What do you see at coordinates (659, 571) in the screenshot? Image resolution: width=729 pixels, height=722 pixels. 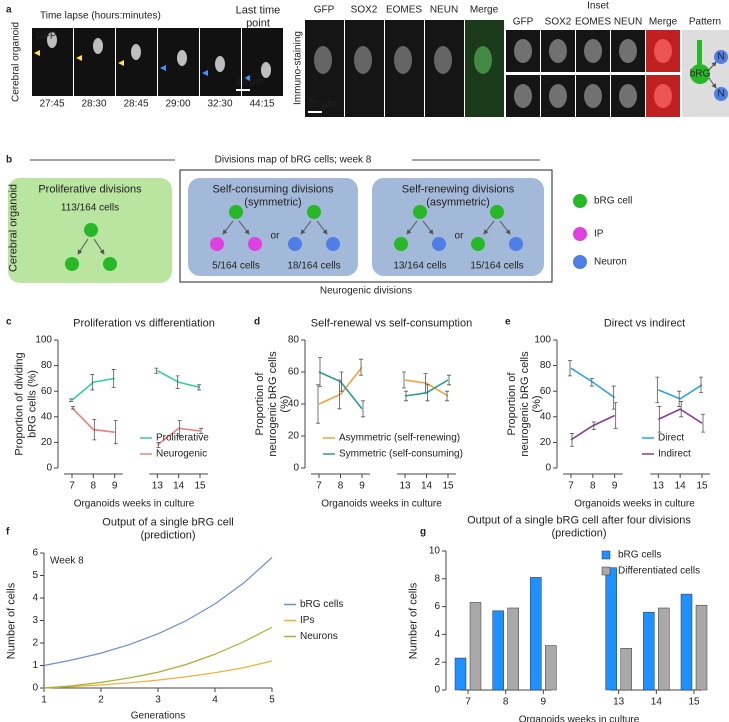 I see `legend-label: Differentiated cells` at bounding box center [659, 571].